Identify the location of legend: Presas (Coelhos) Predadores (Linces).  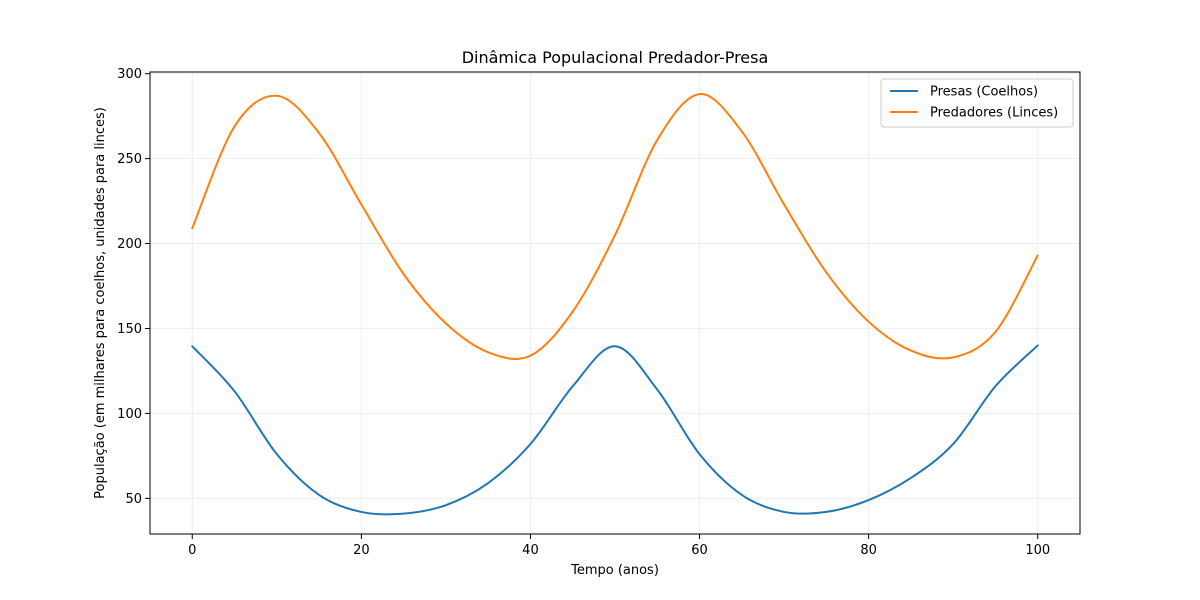
(977, 103).